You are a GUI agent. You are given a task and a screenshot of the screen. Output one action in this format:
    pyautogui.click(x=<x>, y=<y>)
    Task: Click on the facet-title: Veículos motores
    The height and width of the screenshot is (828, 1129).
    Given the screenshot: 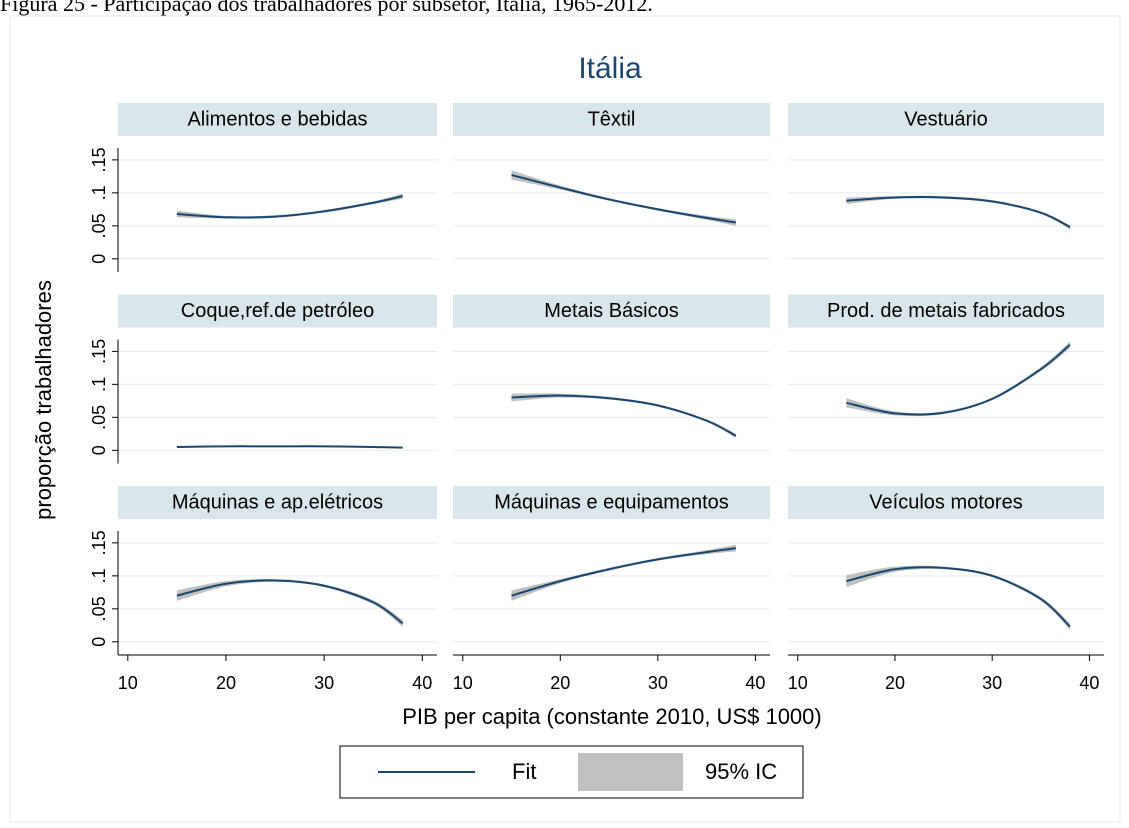 What is the action you would take?
    pyautogui.click(x=945, y=502)
    